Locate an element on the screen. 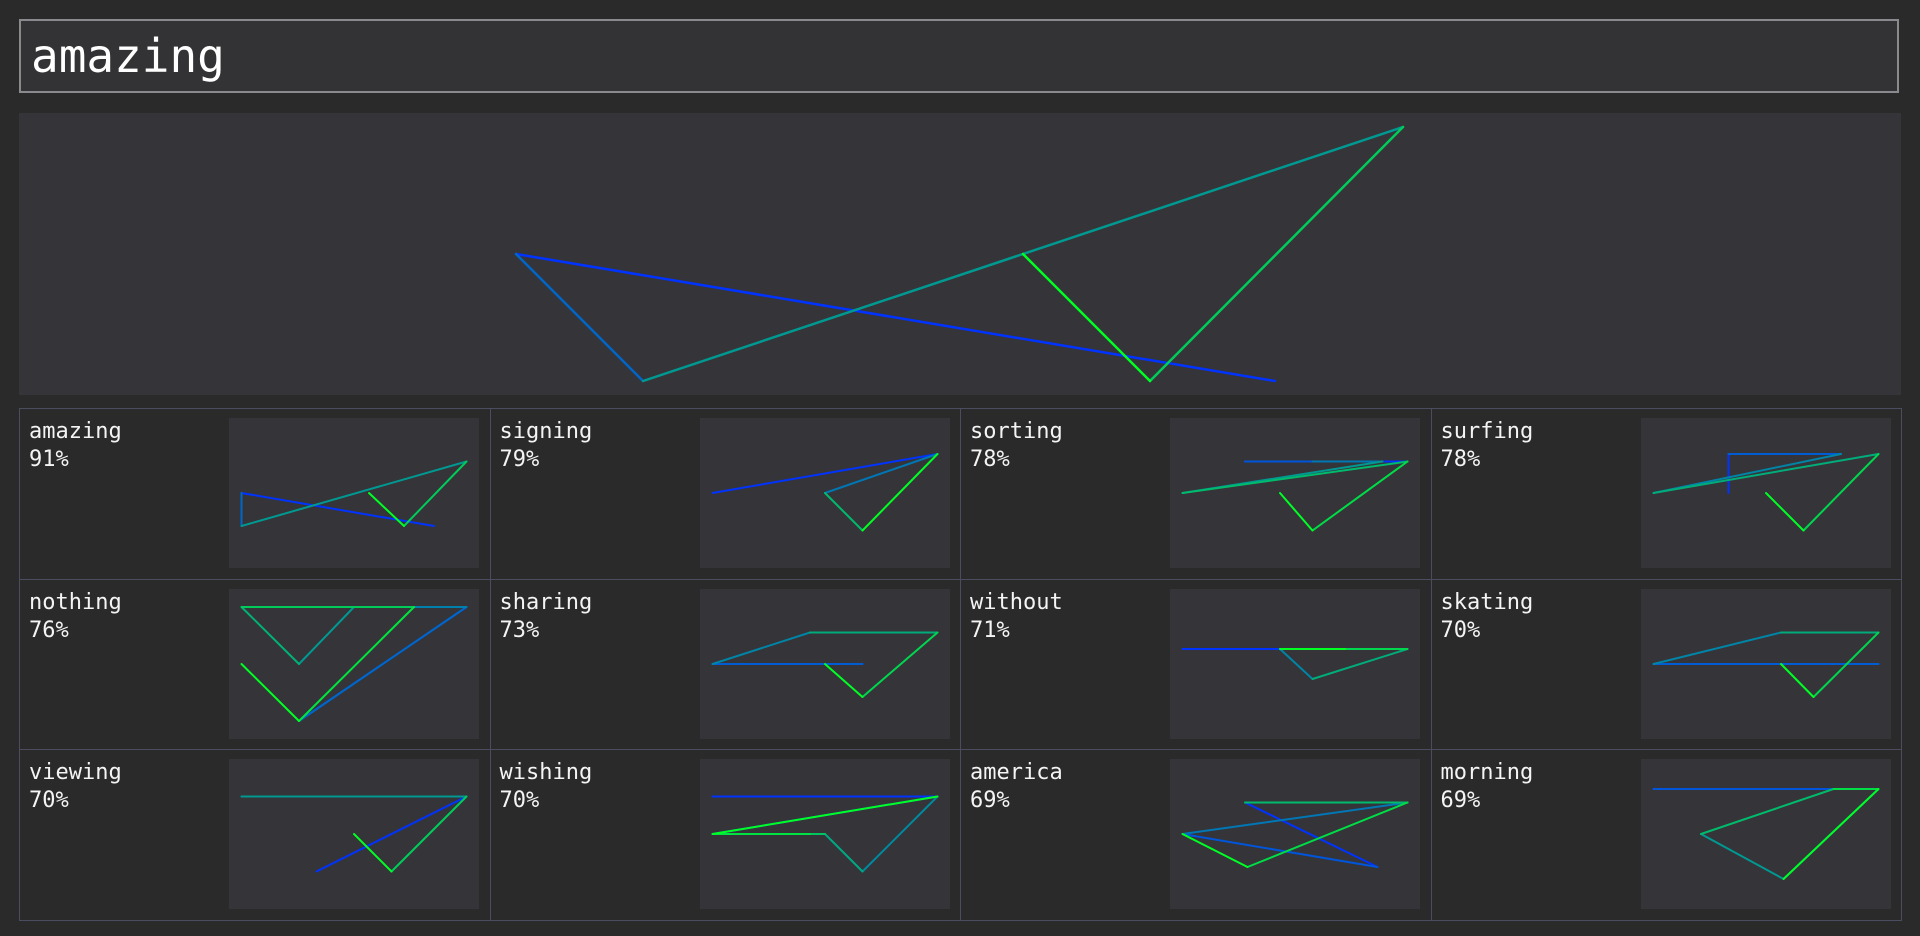 This screenshot has height=936, width=1920. result-card: signing 79% is located at coordinates (725, 494).